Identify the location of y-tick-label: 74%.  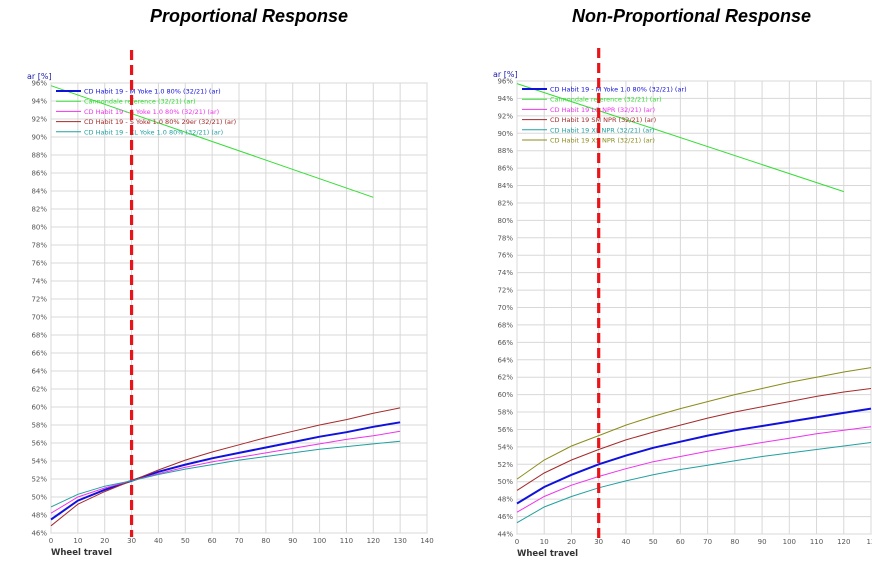
(39, 282).